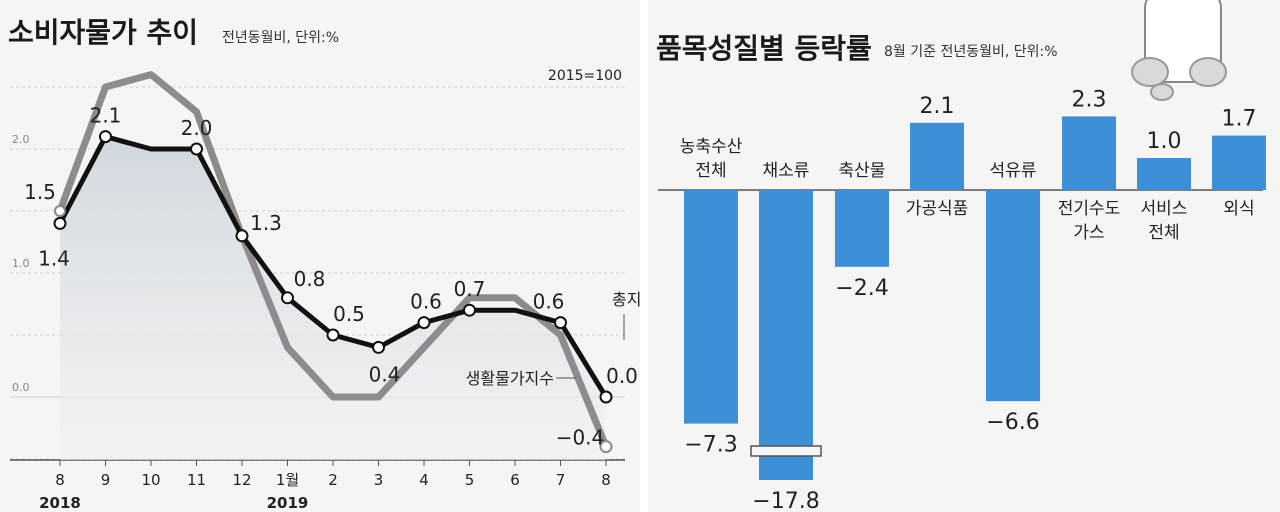 The width and height of the screenshot is (1280, 512). Describe the element at coordinates (515, 480) in the screenshot. I see `x-tick-label: 6` at that location.